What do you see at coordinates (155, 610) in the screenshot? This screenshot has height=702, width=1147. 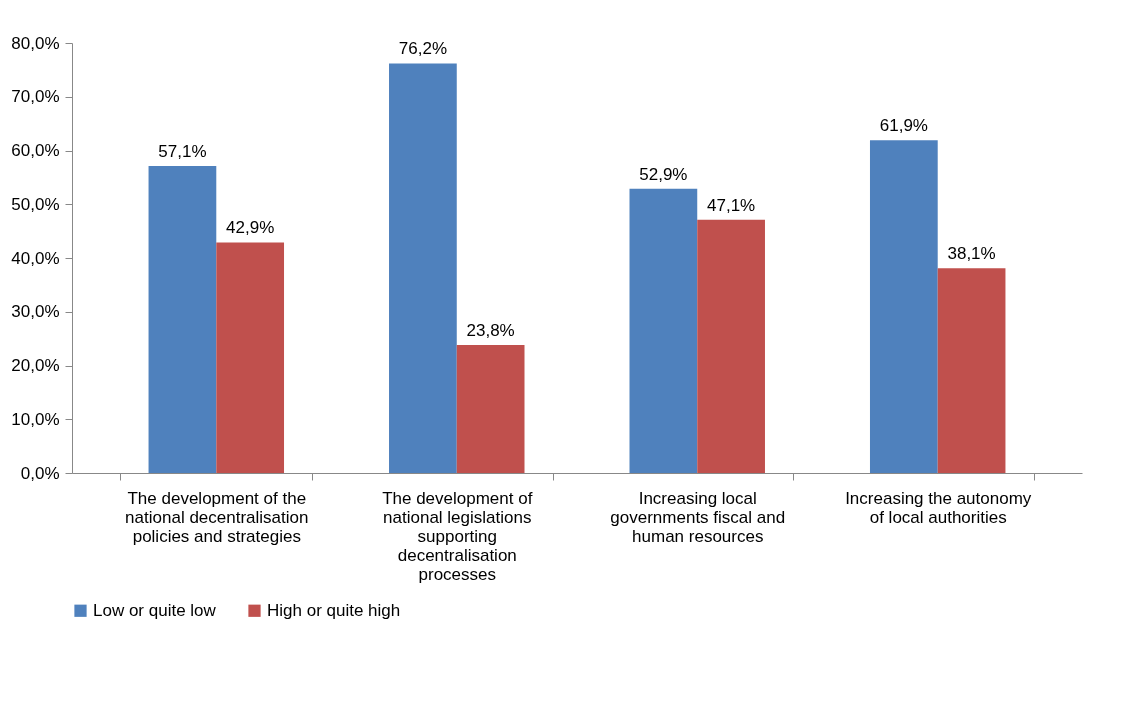 I see `legend-label: Low or quite low` at bounding box center [155, 610].